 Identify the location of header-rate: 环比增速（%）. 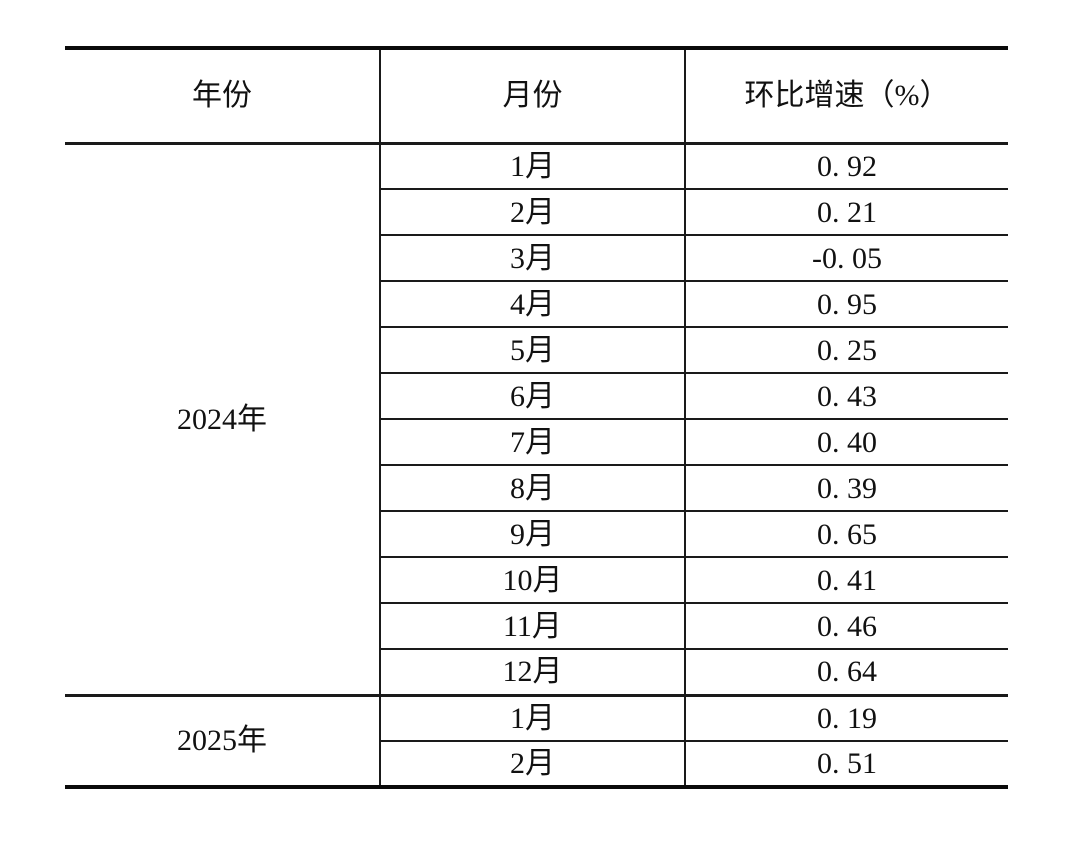
(846, 96).